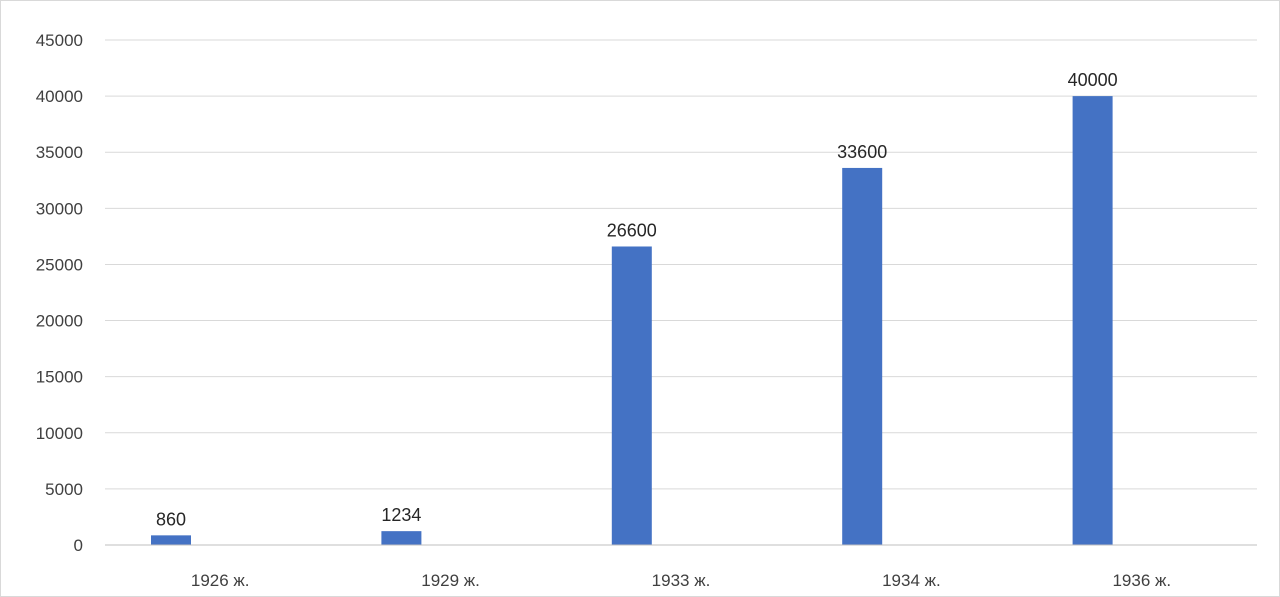  I want to click on data-label: 860, so click(171, 519).